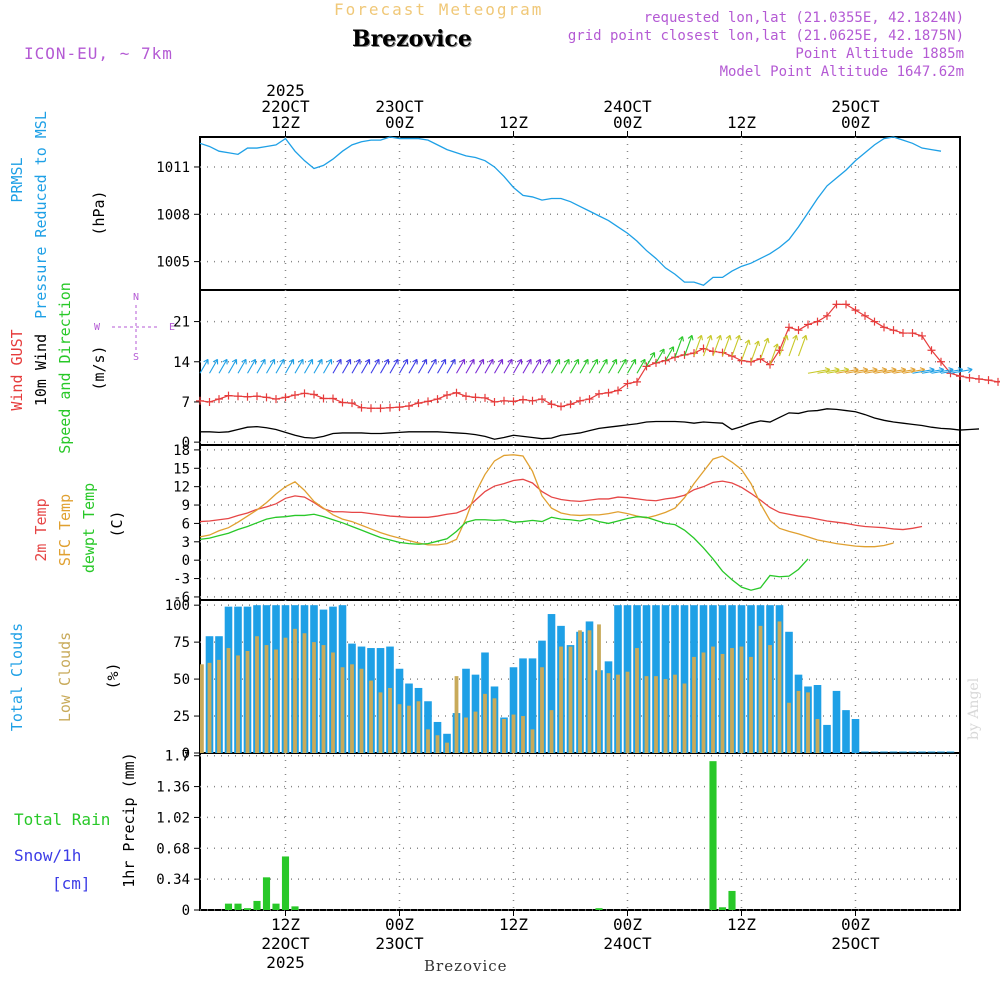  What do you see at coordinates (841, 72) in the screenshot?
I see `model-altitude: Model Point Altitude 1647.62m` at bounding box center [841, 72].